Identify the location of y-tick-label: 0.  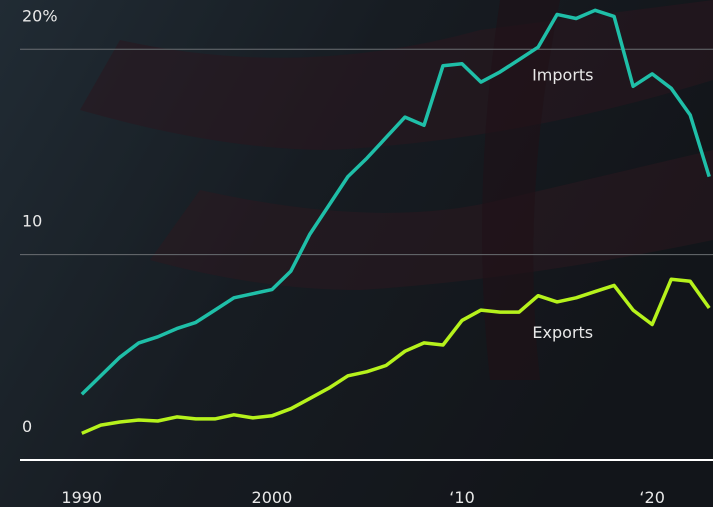
(27, 426).